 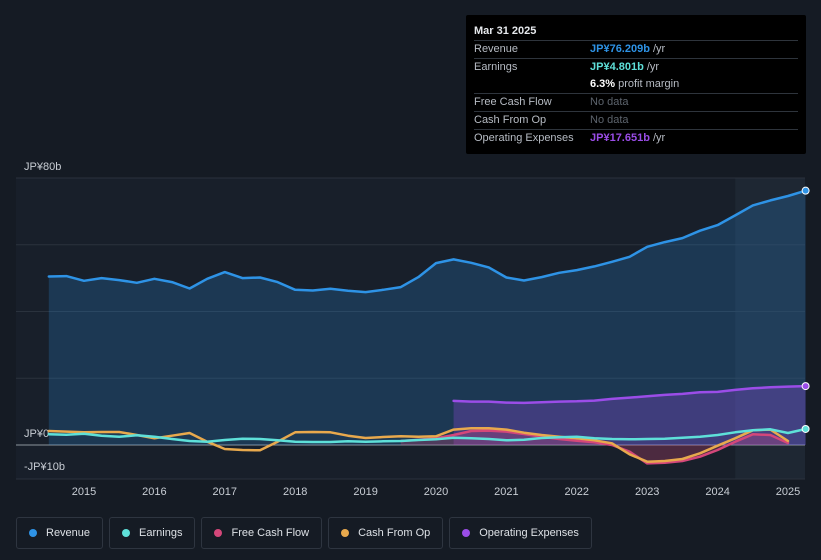 I want to click on tooltip-value: 6.3%, so click(x=603, y=84).